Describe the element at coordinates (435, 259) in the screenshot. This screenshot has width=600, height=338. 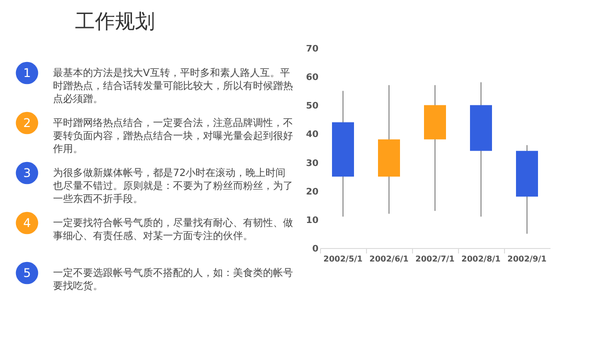
I see `x-tick-label: 2002/7/1` at that location.